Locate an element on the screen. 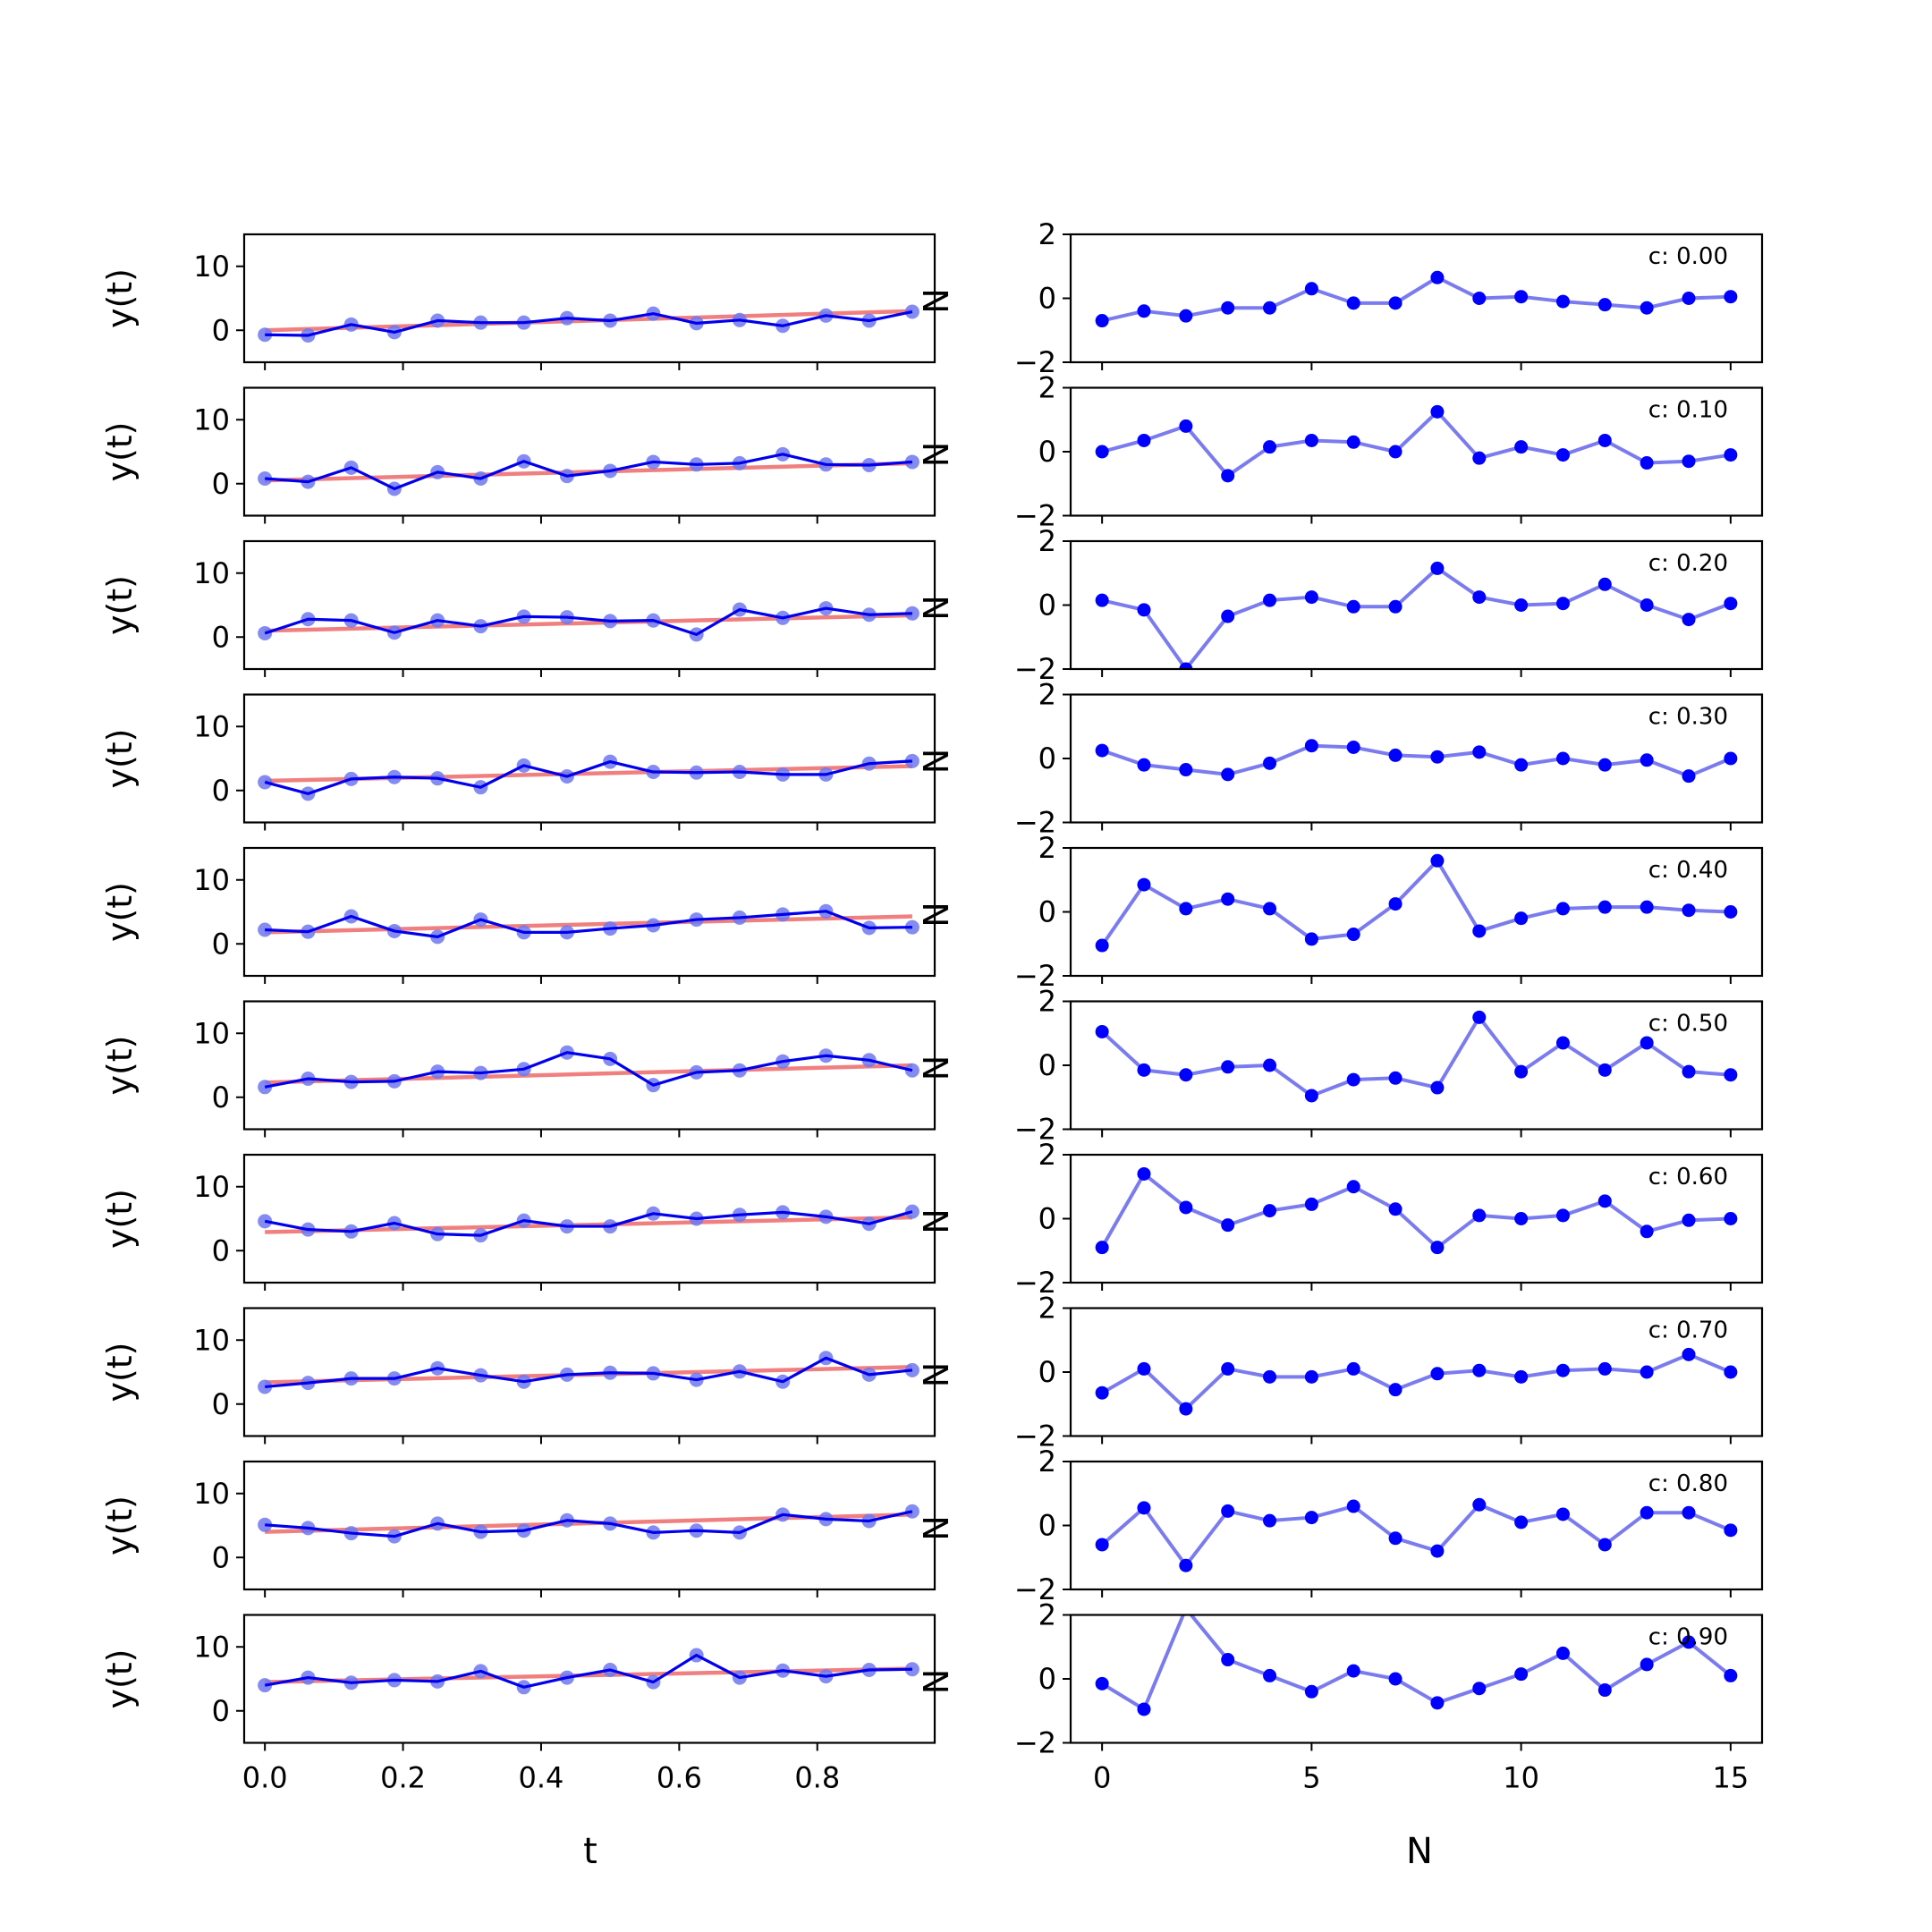 This screenshot has height=1932, width=1932. left-subplot-1: 0 10 y(t) is located at coordinates (518, 455).